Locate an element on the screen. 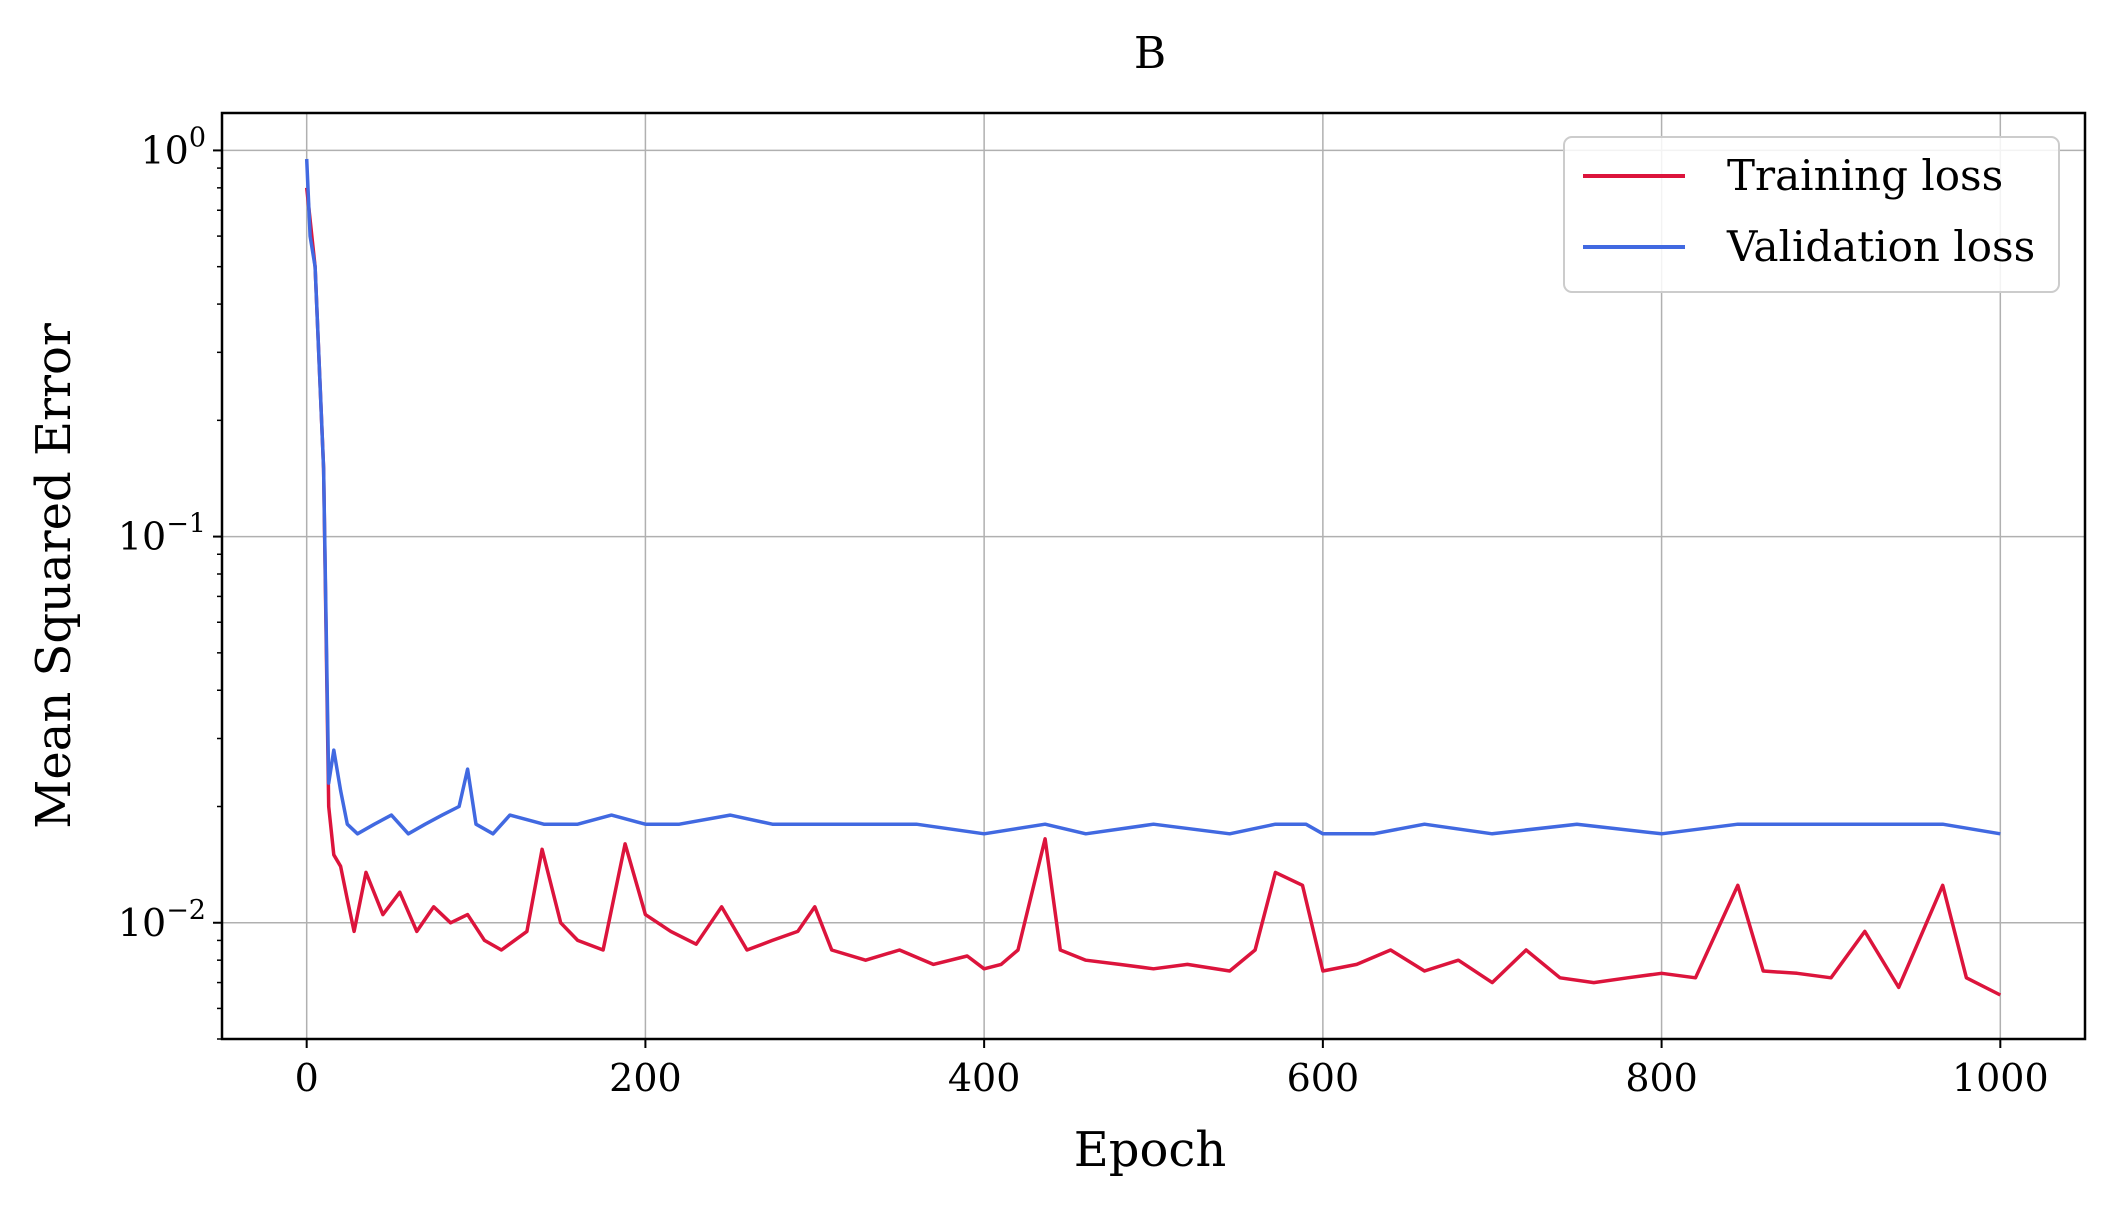  y-tick-label: 10⁰ is located at coordinates (173, 147).